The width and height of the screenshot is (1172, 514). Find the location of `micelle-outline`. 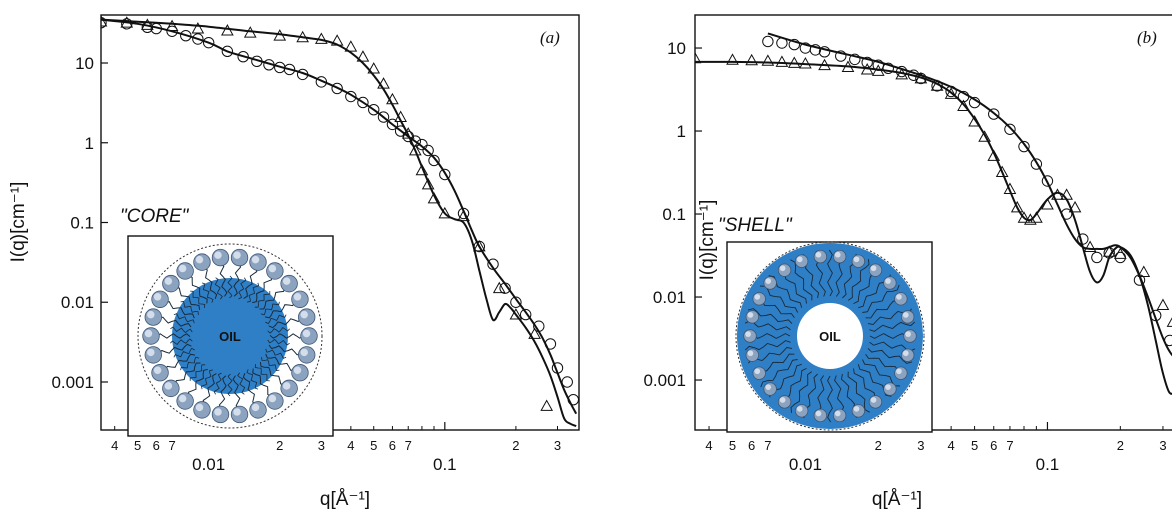

micelle-outline is located at coordinates (230, 336).